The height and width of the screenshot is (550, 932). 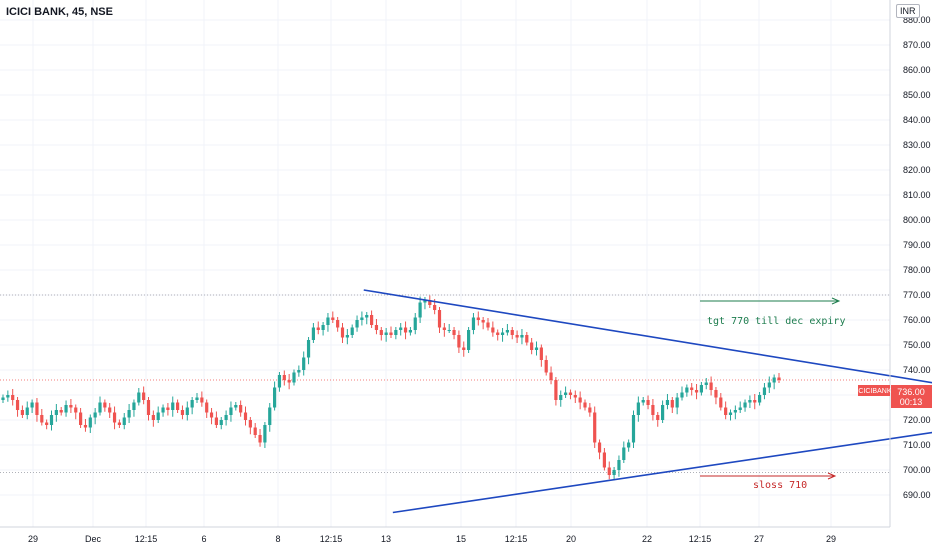 What do you see at coordinates (917, 495) in the screenshot?
I see `y-tick-label: 690.00` at bounding box center [917, 495].